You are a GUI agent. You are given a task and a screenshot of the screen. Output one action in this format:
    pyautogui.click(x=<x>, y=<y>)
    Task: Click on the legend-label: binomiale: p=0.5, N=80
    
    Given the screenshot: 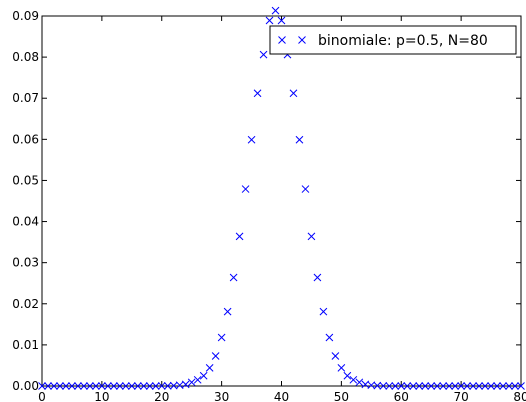 What is the action you would take?
    pyautogui.click(x=403, y=41)
    